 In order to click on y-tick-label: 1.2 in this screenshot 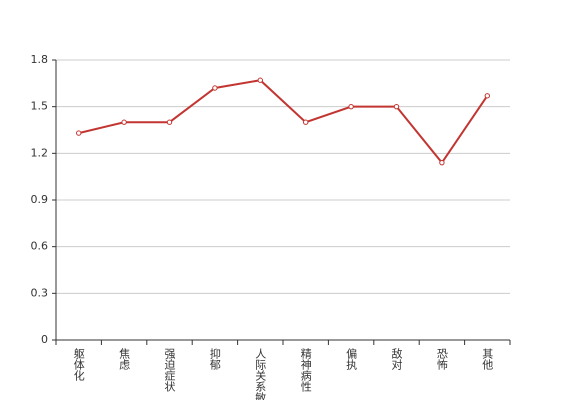, I will do `click(40, 152)`.